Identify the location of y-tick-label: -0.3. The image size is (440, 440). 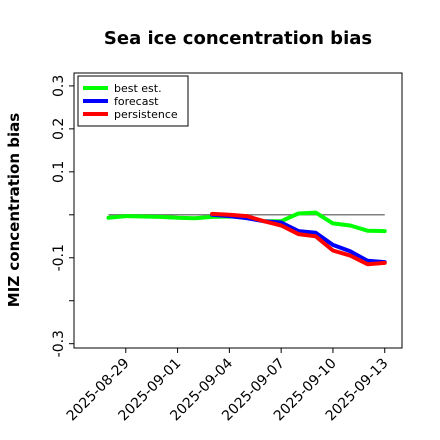
(59, 343).